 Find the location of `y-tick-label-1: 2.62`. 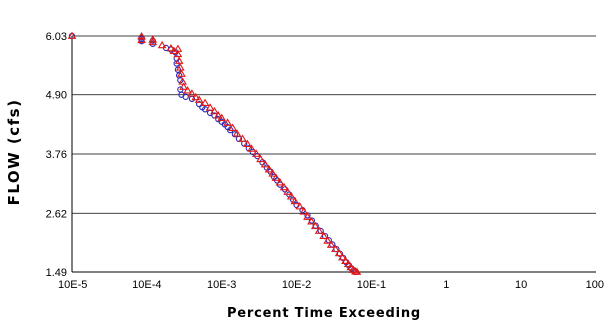

y-tick-label-1: 2.62 is located at coordinates (56, 214).